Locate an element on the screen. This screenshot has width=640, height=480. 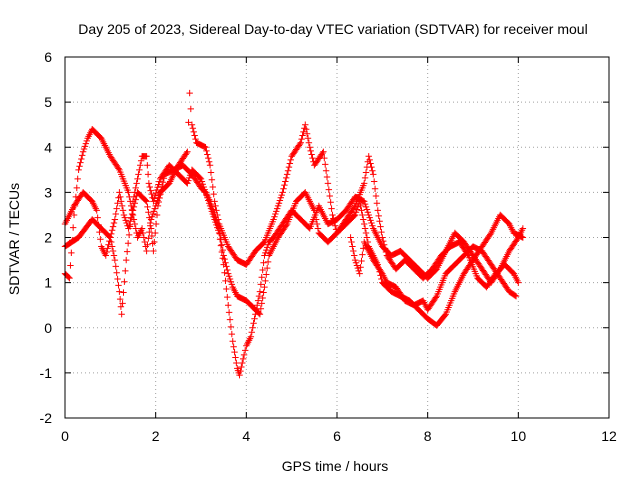
y-tick-label: 5 is located at coordinates (48, 102).